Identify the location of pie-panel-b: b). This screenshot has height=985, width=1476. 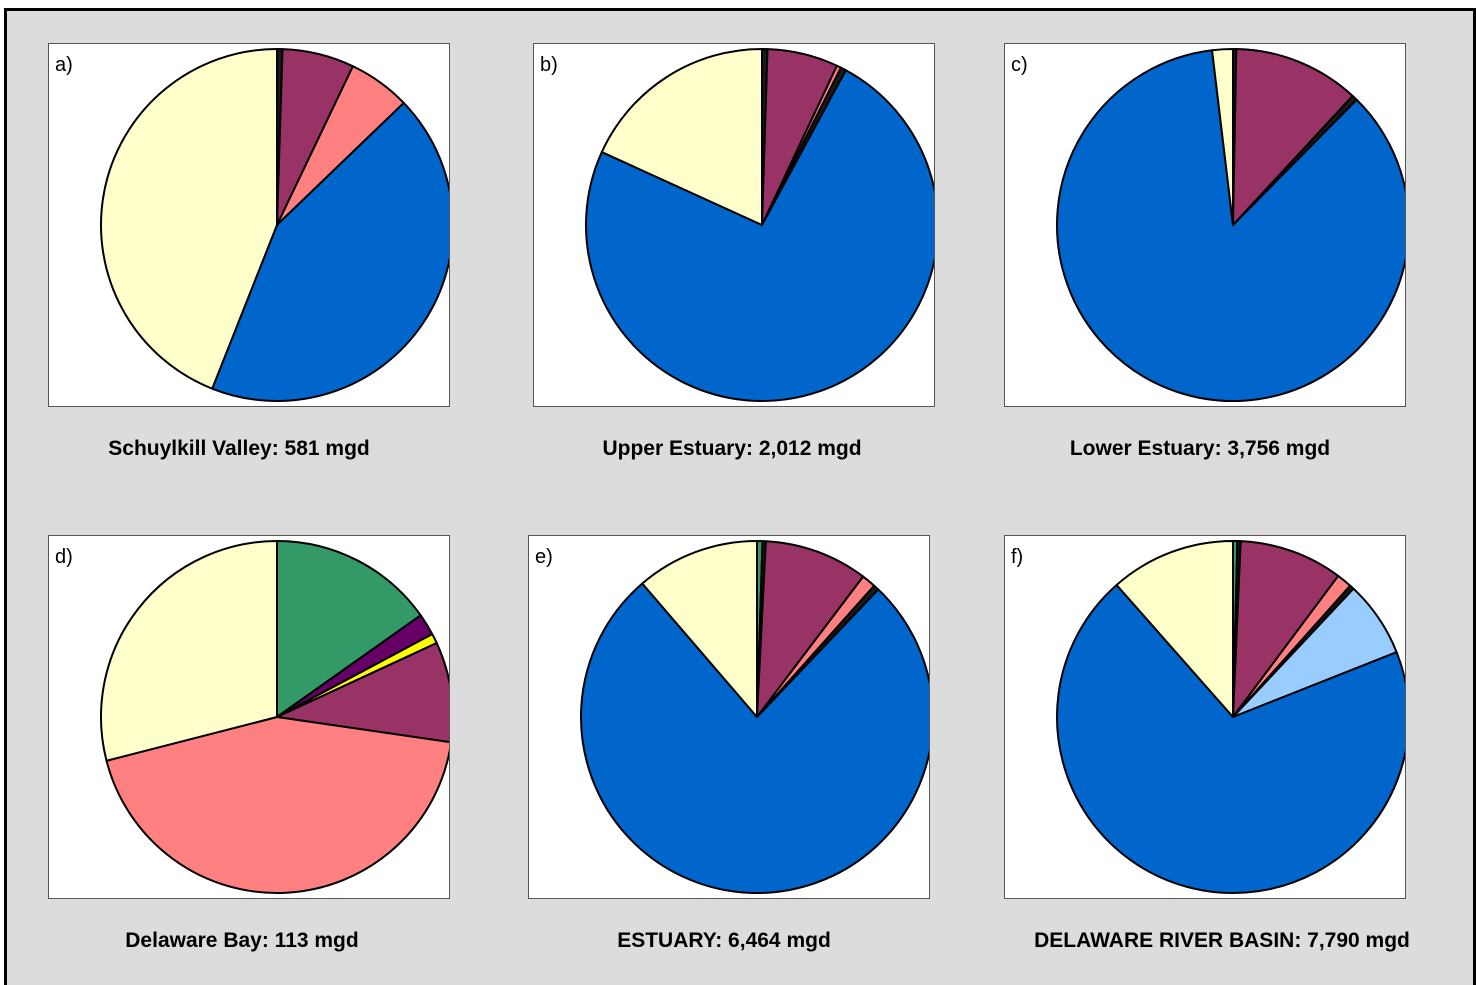
(734, 225).